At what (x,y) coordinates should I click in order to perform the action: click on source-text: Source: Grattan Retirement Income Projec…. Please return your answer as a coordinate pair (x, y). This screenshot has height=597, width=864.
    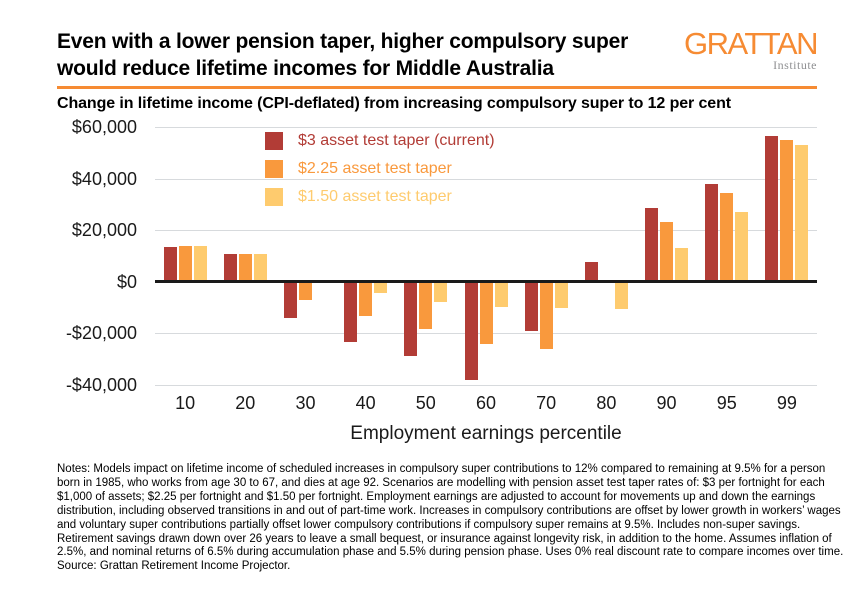
    Looking at the image, I should click on (174, 566).